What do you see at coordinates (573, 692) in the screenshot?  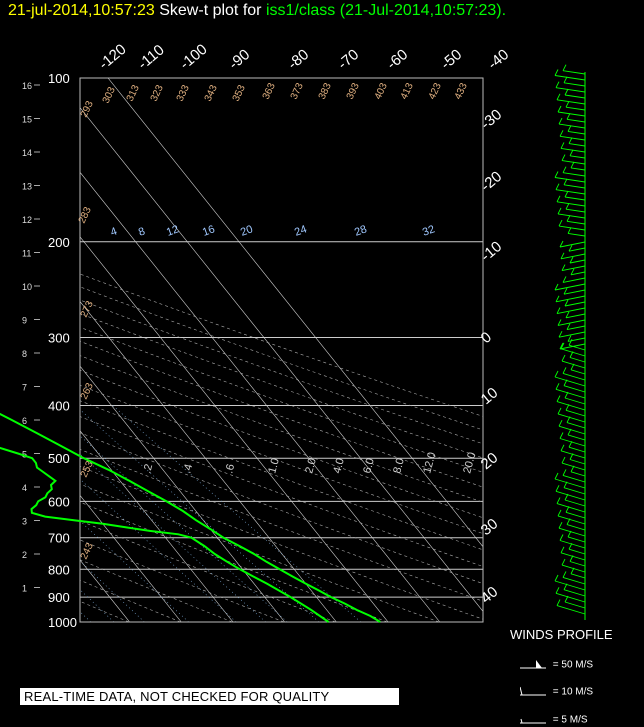 I see `wind-legend-10-label: = 10 M/S` at bounding box center [573, 692].